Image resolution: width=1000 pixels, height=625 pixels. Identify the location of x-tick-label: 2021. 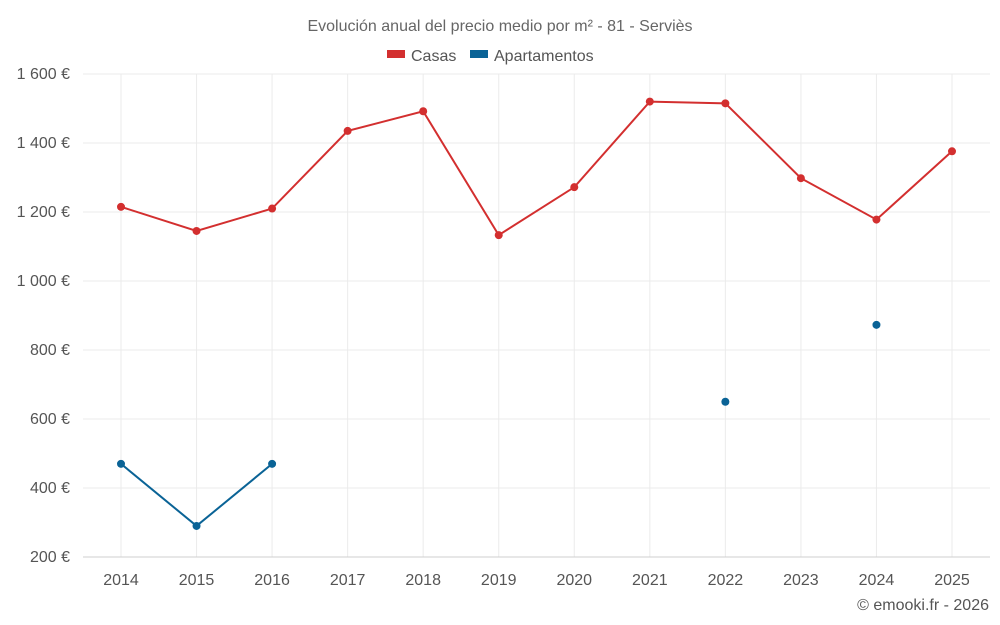
(650, 580).